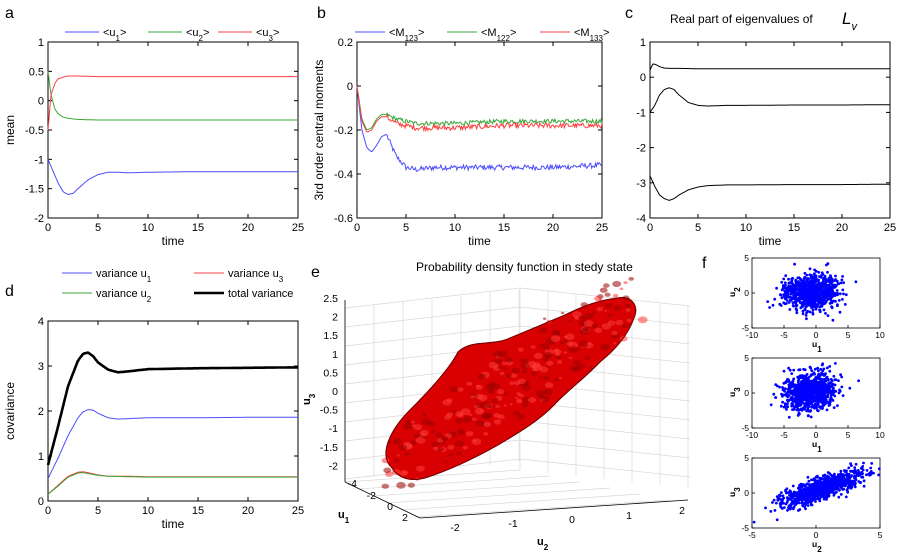 This screenshot has width=902, height=554. Describe the element at coordinates (752, 335) in the screenshot. I see `x-tick-label: -10` at that location.